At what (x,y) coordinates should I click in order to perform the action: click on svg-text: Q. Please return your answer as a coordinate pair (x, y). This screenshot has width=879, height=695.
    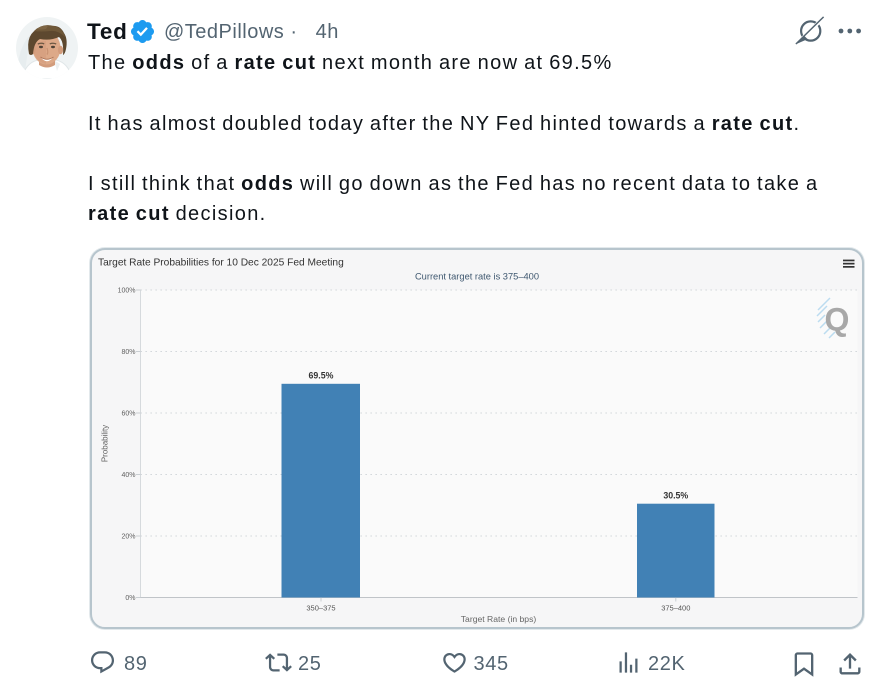
    Looking at the image, I should click on (837, 319).